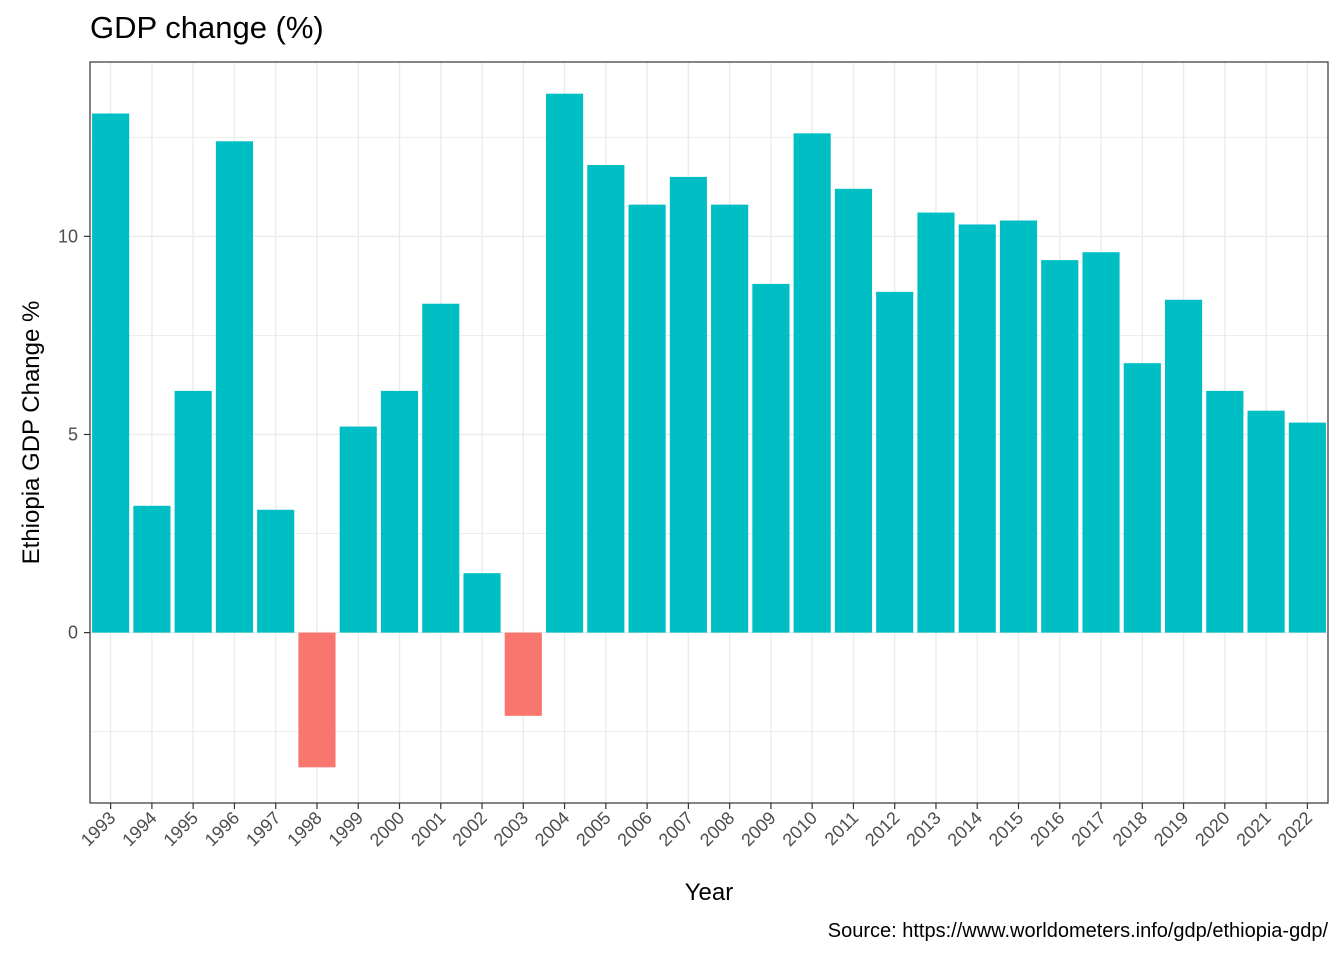  I want to click on y-axis-title: Ethiopia GDP Change %, so click(31, 433).